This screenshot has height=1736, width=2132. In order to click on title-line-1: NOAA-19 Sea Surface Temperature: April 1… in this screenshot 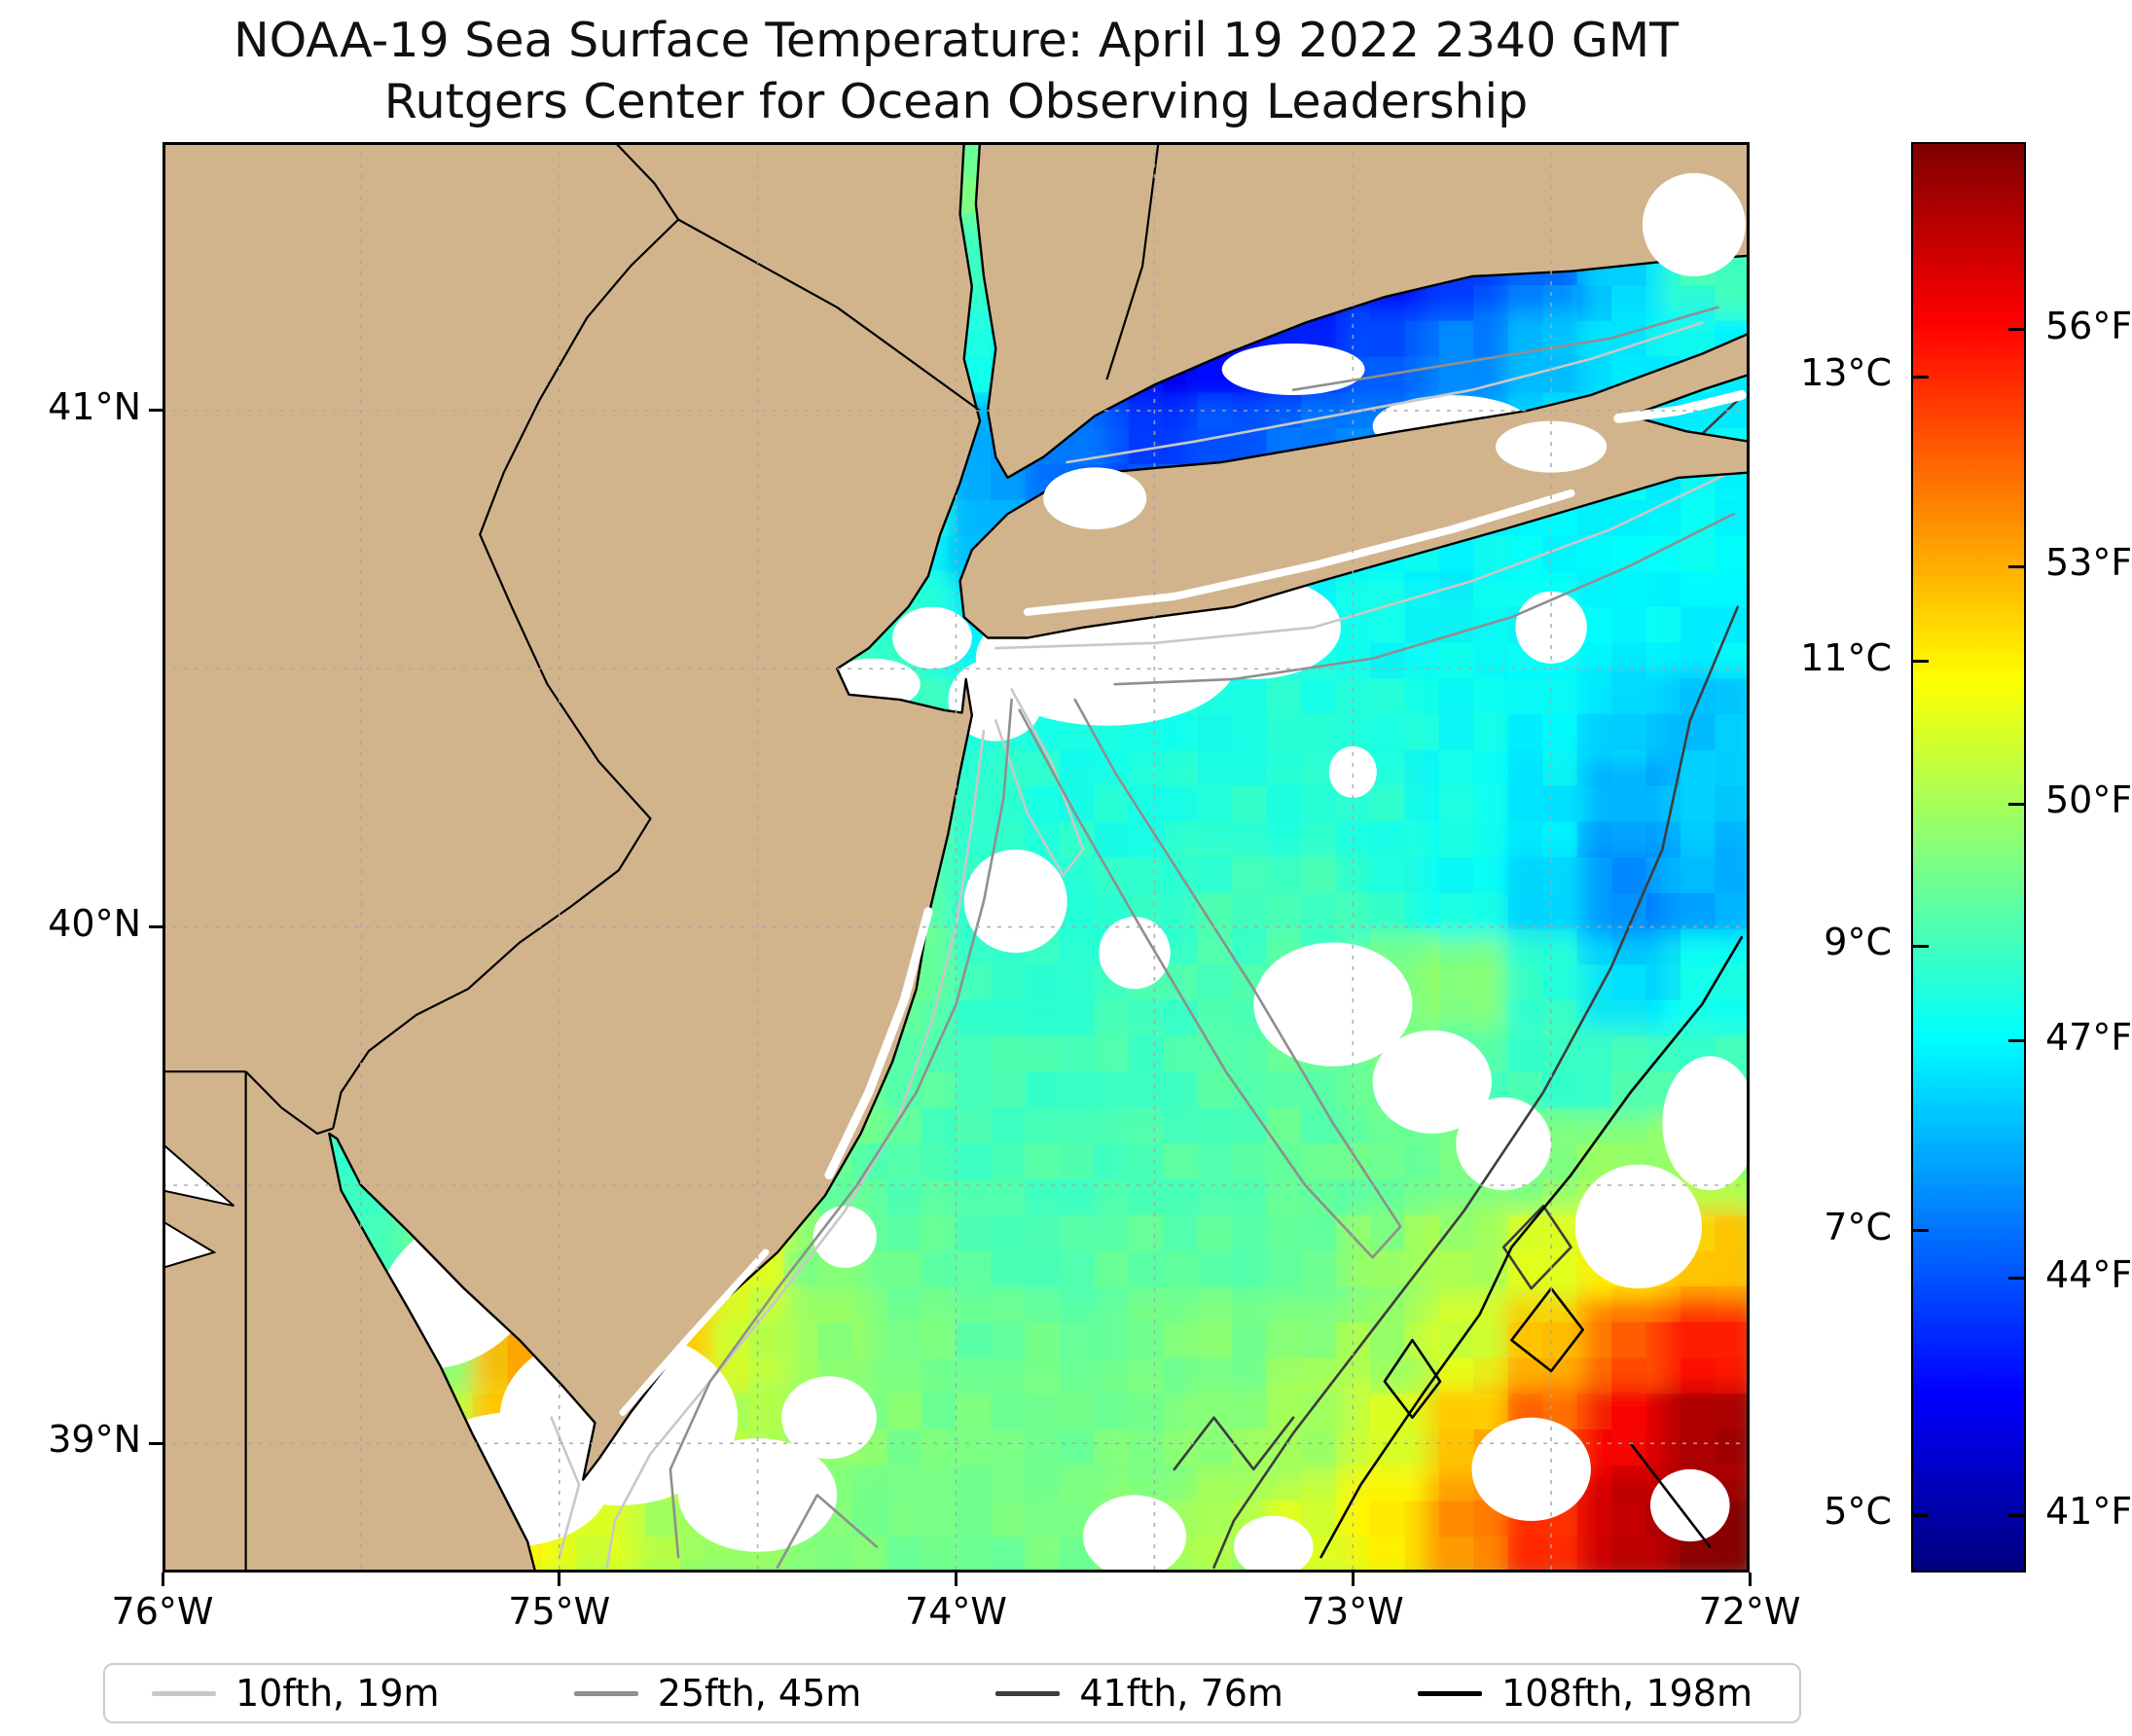, I will do `click(957, 41)`.